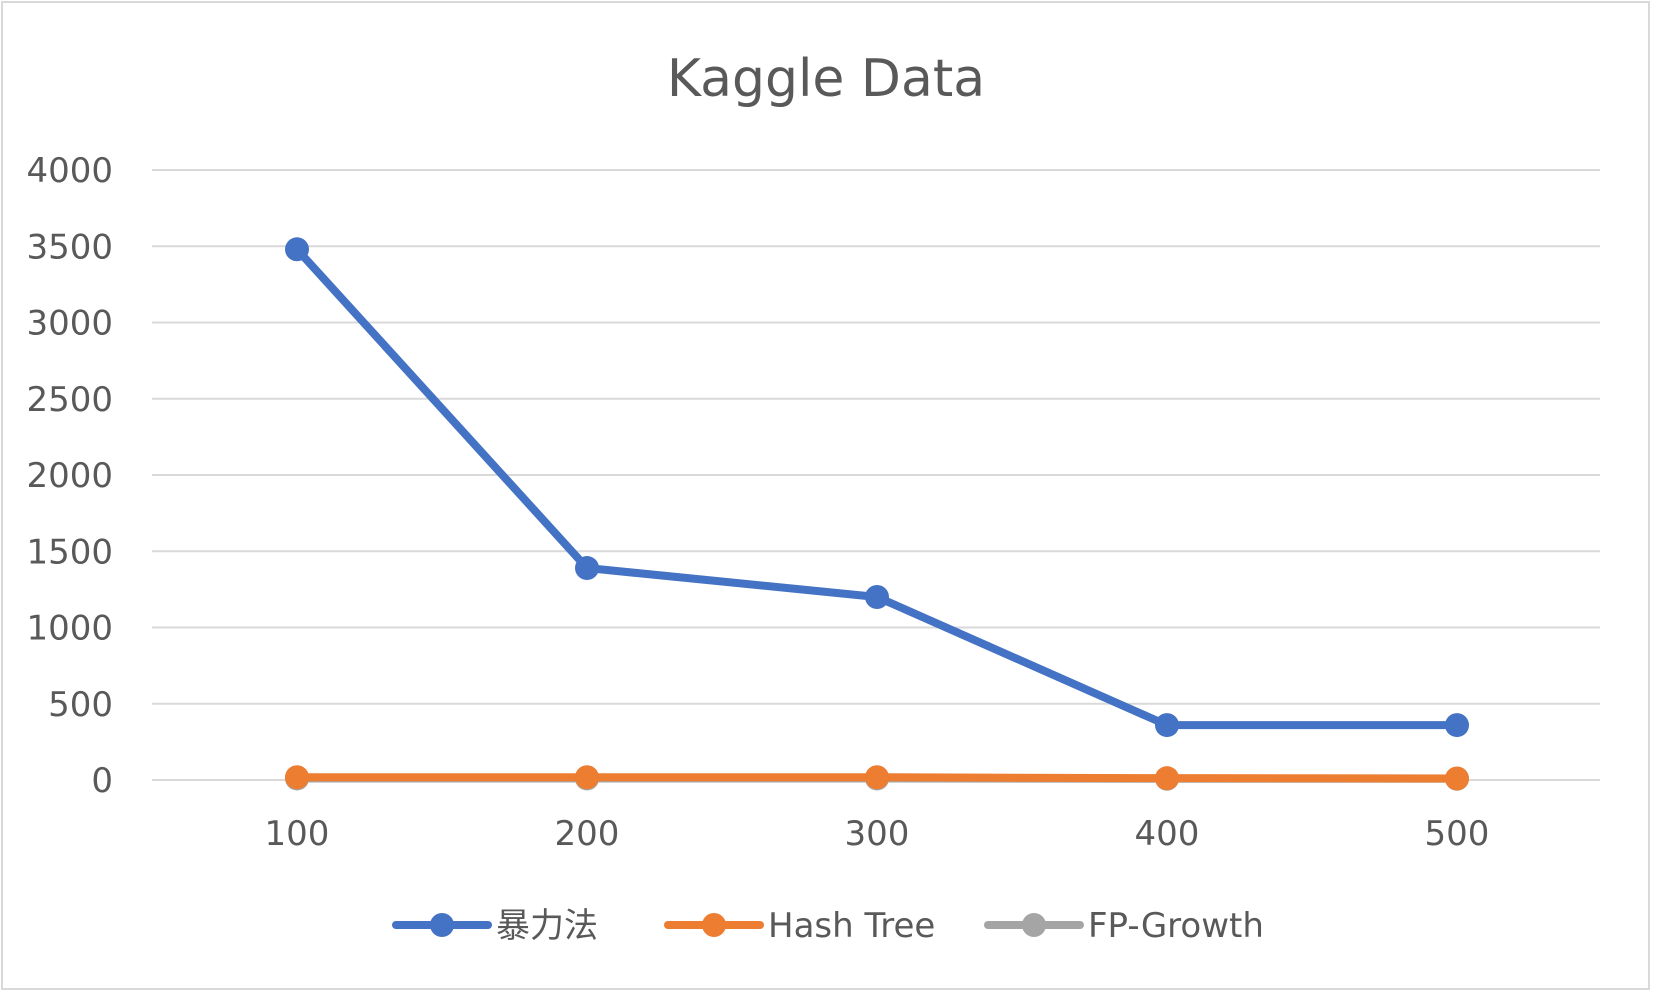  Describe the element at coordinates (102, 781) in the screenshot. I see `y-tick-label-0: 0` at that location.